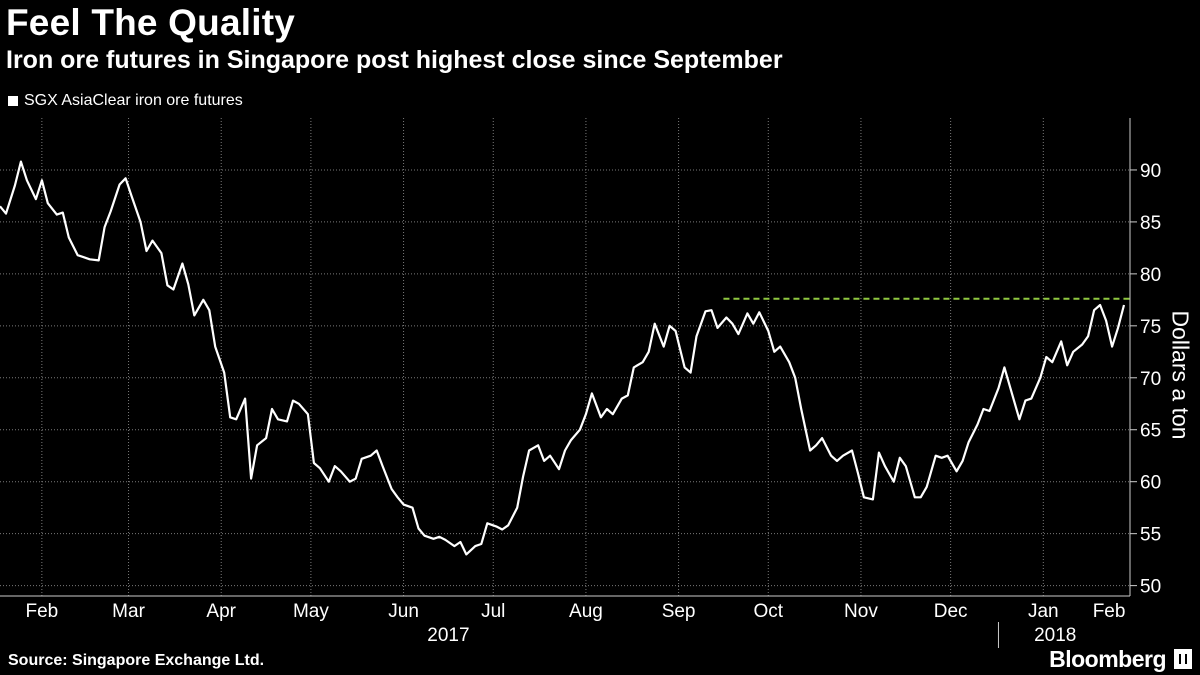  What do you see at coordinates (586, 611) in the screenshot?
I see `x-tick-label: Aug` at bounding box center [586, 611].